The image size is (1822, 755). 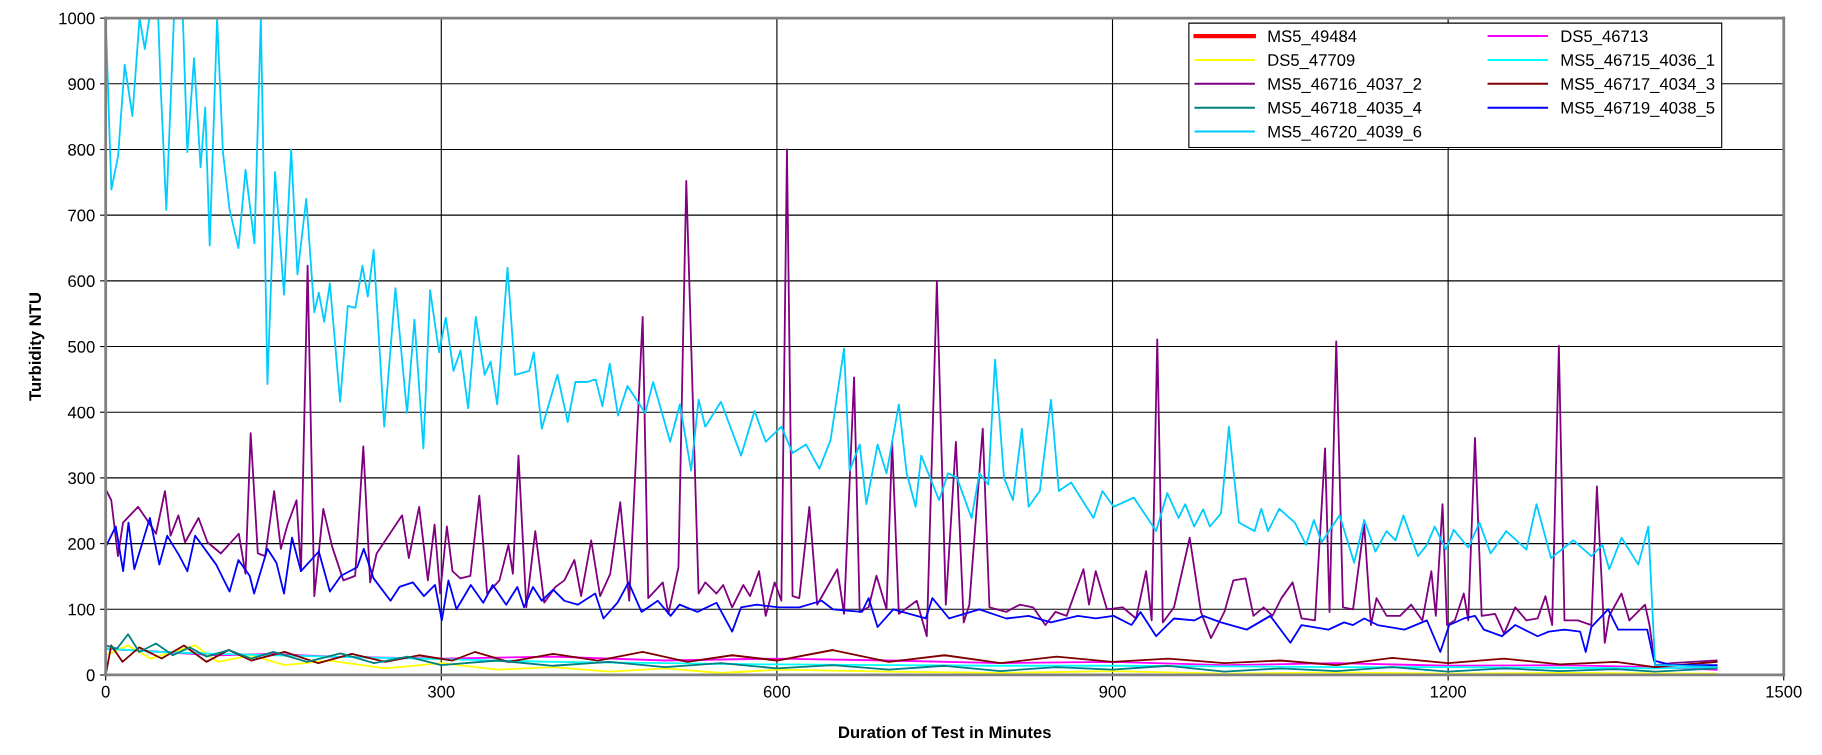 I want to click on legend-label: MS5_46717_4034_3, so click(x=1638, y=85).